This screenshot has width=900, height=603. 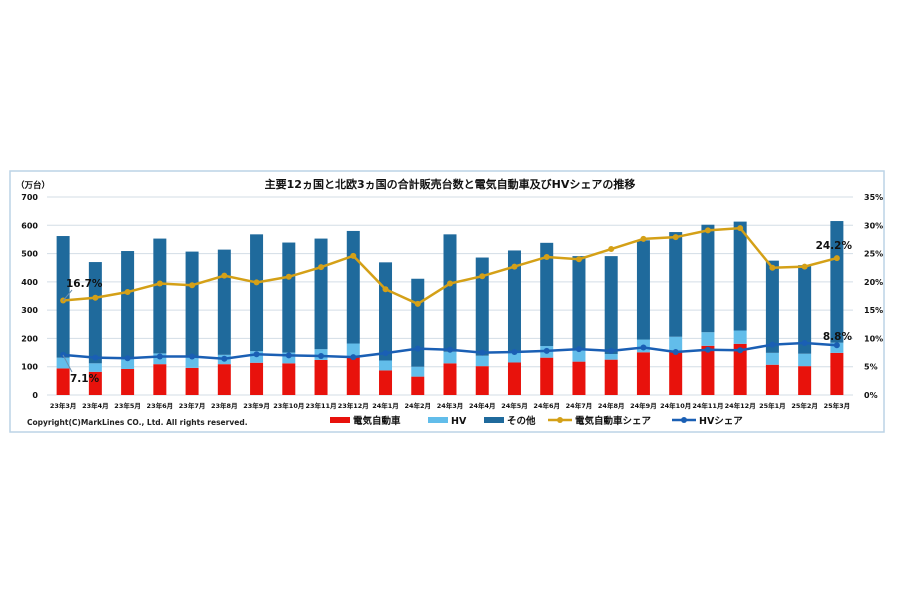 I want to click on y2-tick-label: 30%, so click(x=873, y=225).